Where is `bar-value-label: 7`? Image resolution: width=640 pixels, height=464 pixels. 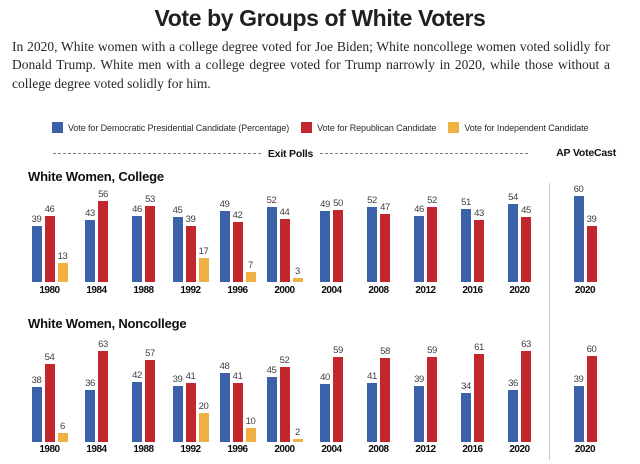
bar-value-label: 7 is located at coordinates (250, 265).